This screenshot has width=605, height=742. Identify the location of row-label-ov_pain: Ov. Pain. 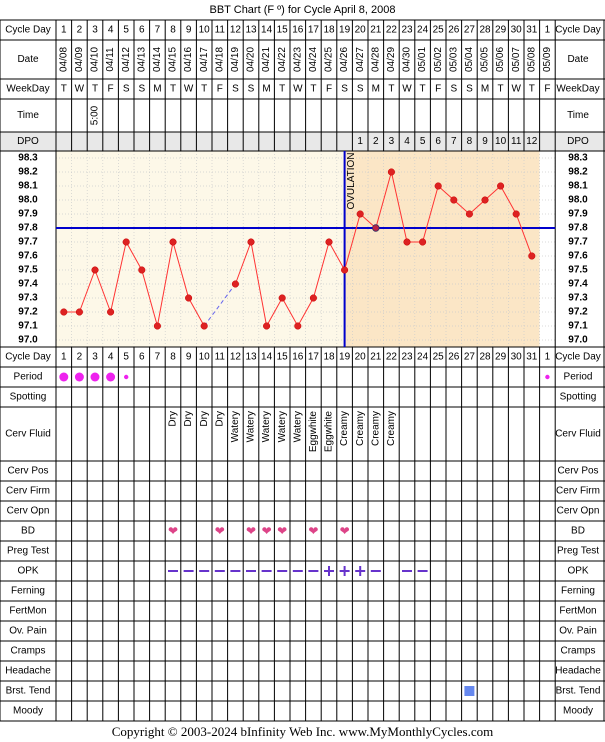
(28, 631).